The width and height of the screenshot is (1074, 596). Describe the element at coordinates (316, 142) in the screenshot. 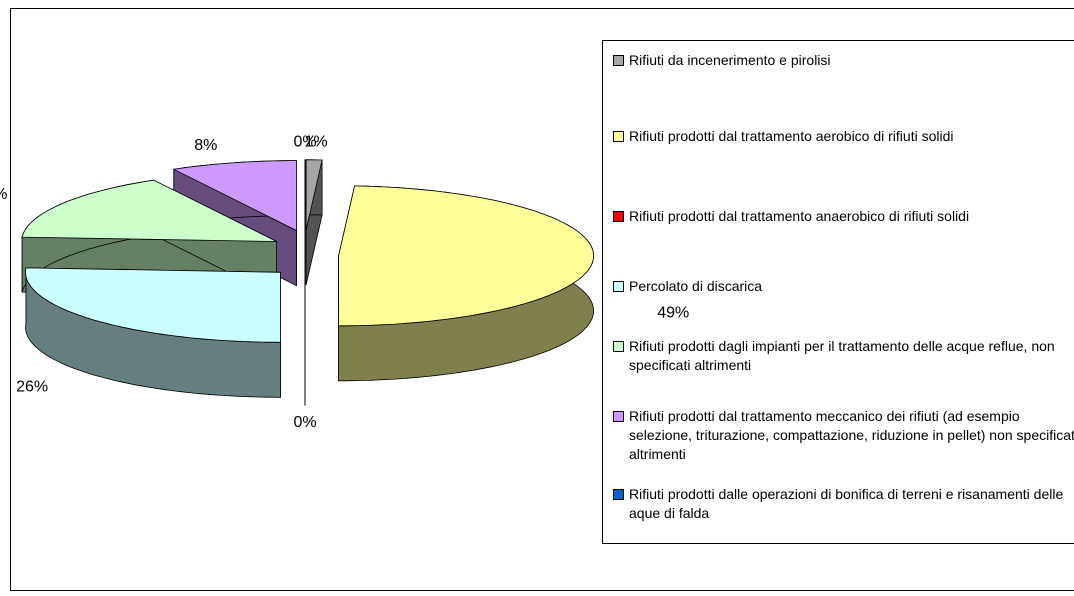

I see `data-label: 1%` at that location.